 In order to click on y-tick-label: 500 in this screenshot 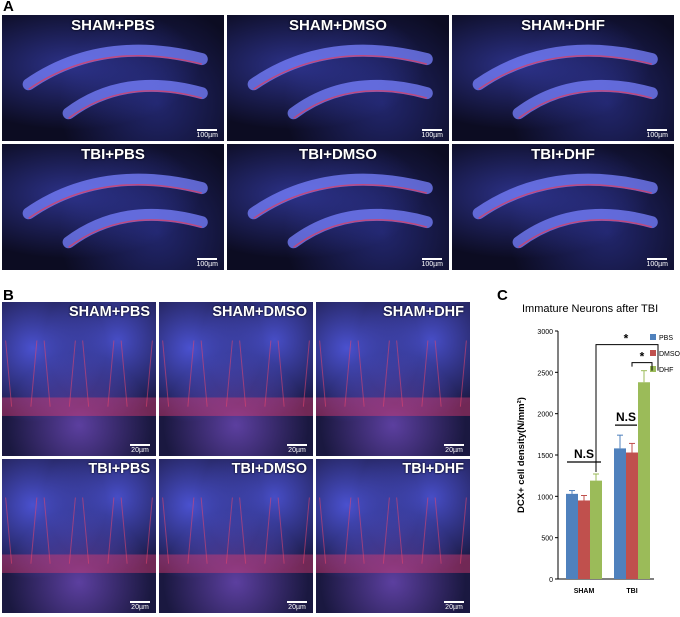, I will do `click(547, 539)`.